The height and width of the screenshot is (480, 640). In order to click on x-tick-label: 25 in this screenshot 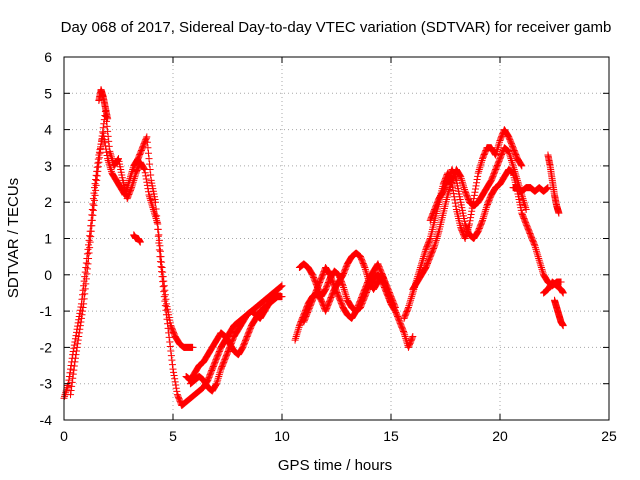, I will do `click(609, 436)`.